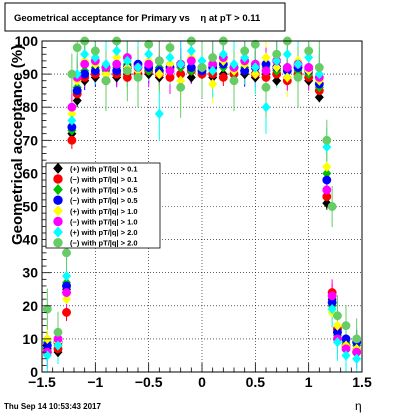  What do you see at coordinates (309, 382) in the screenshot?
I see `x-tick-label: 1` at bounding box center [309, 382].